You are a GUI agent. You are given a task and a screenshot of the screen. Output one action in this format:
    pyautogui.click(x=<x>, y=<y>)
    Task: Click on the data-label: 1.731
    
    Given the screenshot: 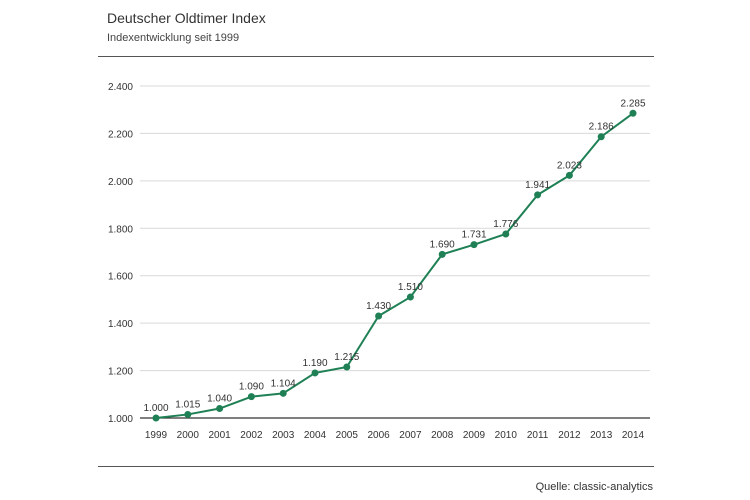 What is the action you would take?
    pyautogui.click(x=473, y=235)
    